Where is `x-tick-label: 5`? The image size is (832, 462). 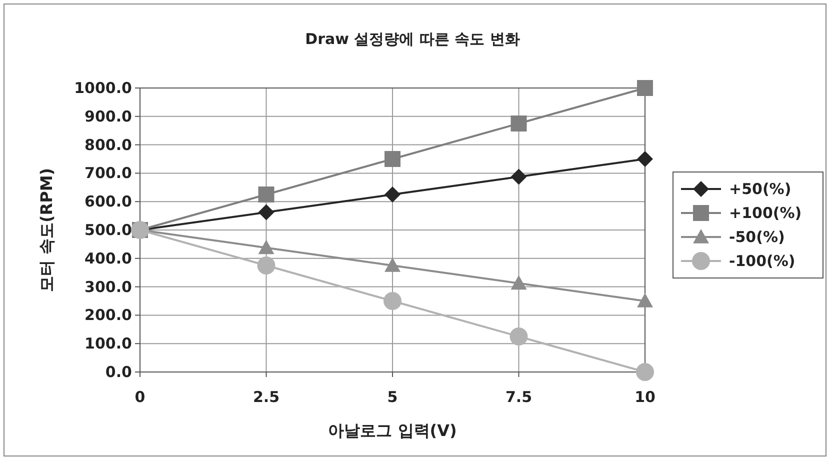 x-tick-label: 5 is located at coordinates (392, 397).